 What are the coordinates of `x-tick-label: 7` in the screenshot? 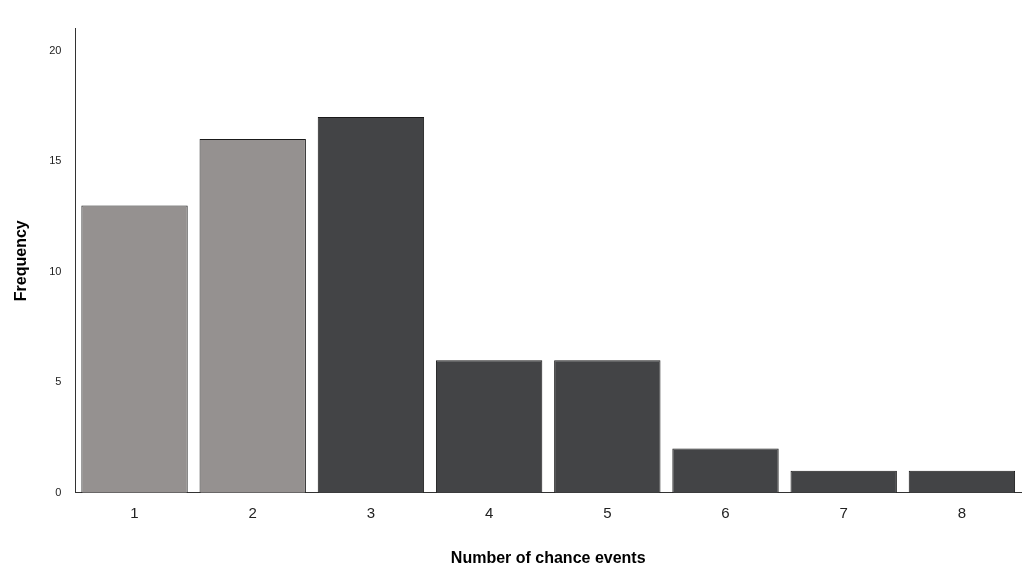 It's located at (843, 512).